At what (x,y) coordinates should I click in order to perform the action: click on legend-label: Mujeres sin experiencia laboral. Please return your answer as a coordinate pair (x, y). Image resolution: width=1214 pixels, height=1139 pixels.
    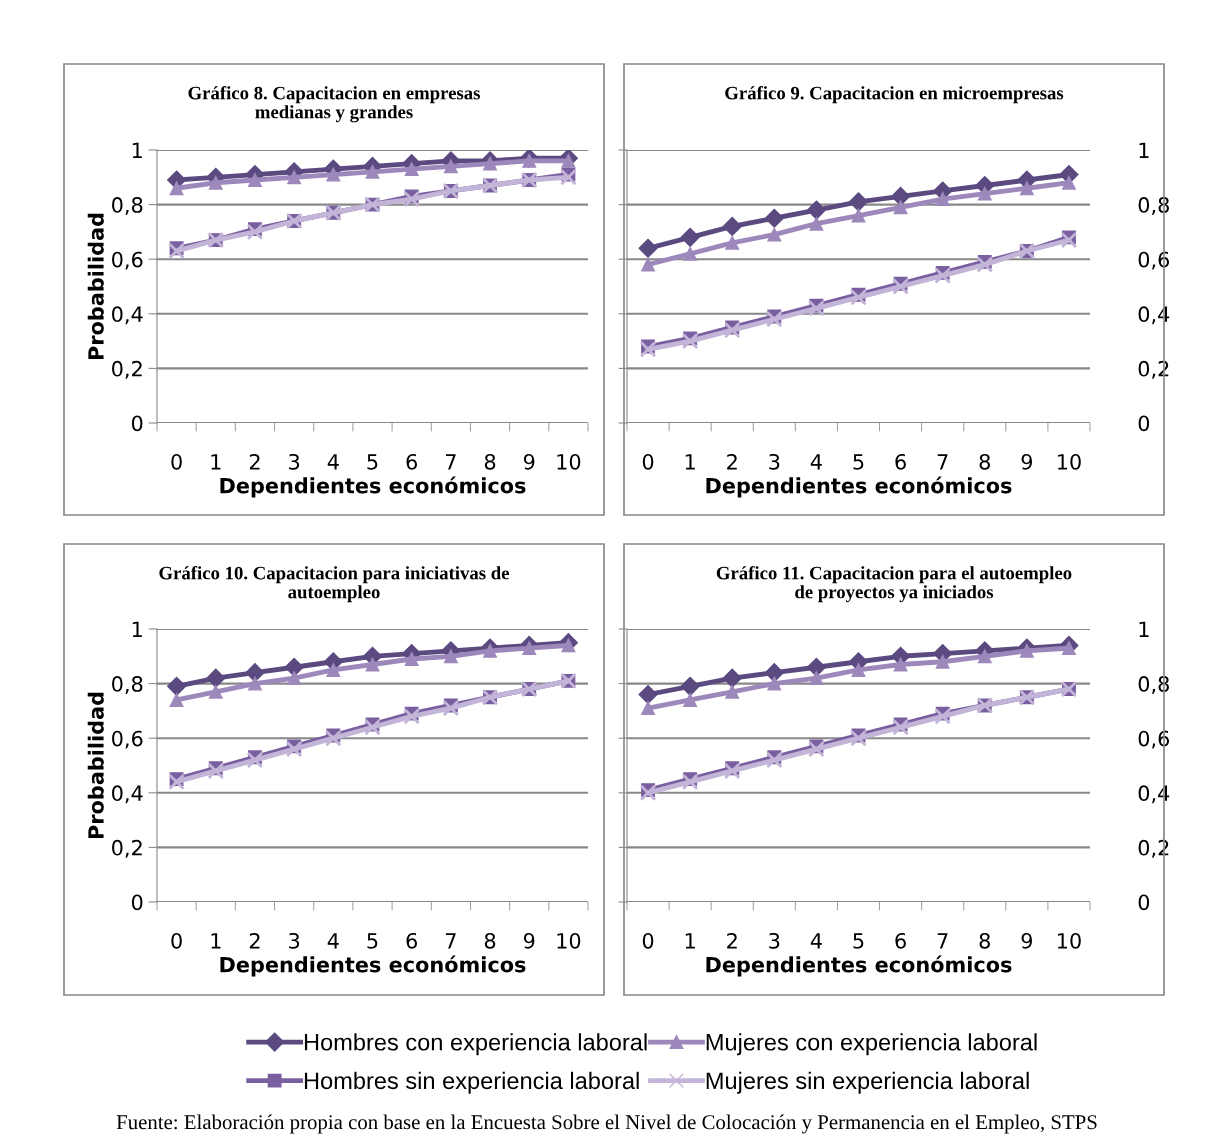
    Looking at the image, I should click on (867, 1082).